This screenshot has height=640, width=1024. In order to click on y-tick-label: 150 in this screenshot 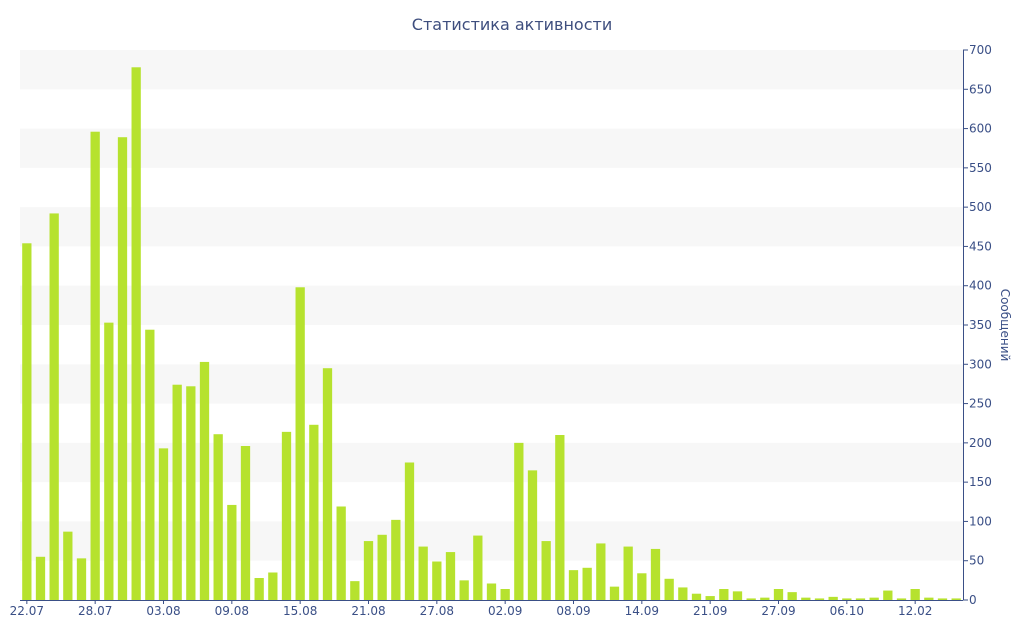, I will do `click(980, 482)`.